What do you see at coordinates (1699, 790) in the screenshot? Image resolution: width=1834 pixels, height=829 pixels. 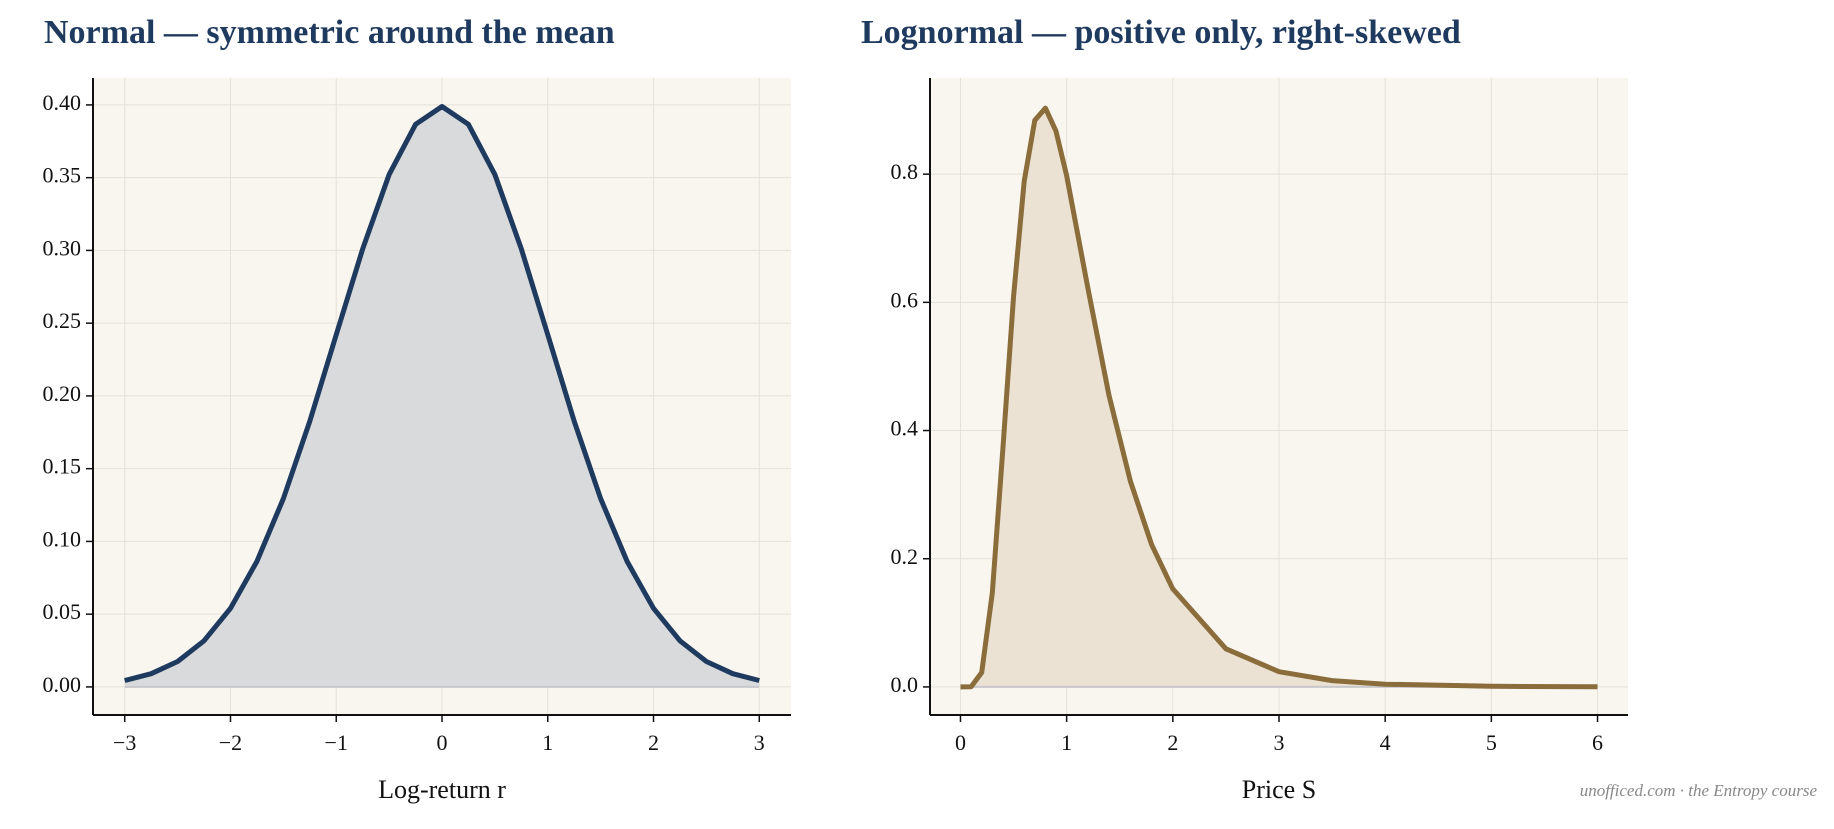 I see `watermark: unofficed.com · the Entropy course` at bounding box center [1699, 790].